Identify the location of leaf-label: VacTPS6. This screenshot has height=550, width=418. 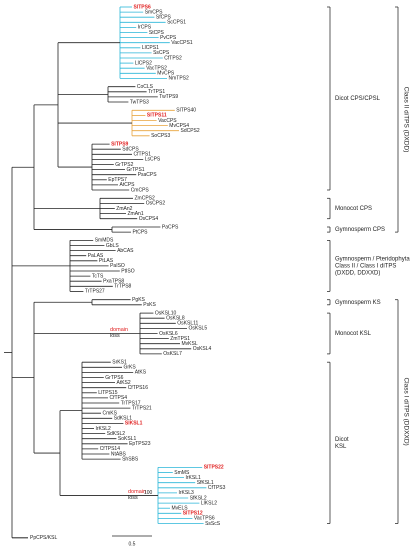
(204, 519).